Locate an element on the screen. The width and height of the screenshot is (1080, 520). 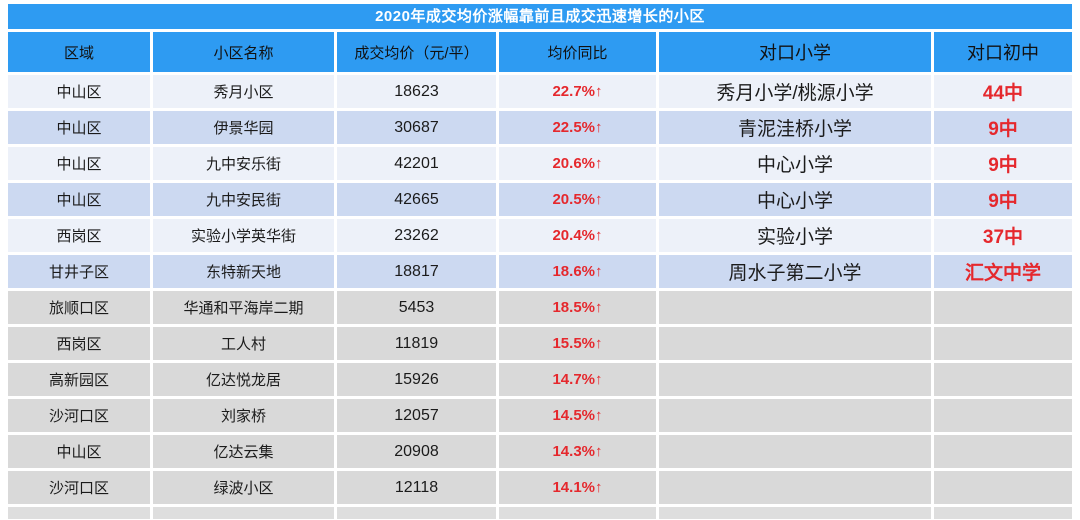
cell-yoy: 14.3%↑ is located at coordinates (577, 451).